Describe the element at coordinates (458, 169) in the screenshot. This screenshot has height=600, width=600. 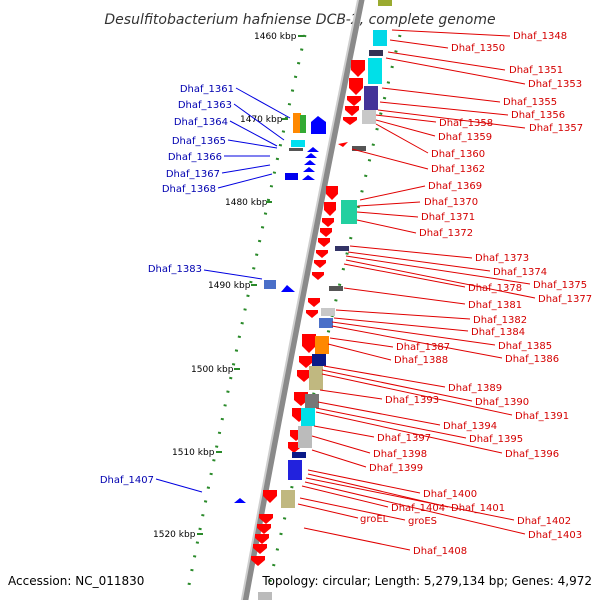
I see `gene-label: Dhaf_1362` at that location.